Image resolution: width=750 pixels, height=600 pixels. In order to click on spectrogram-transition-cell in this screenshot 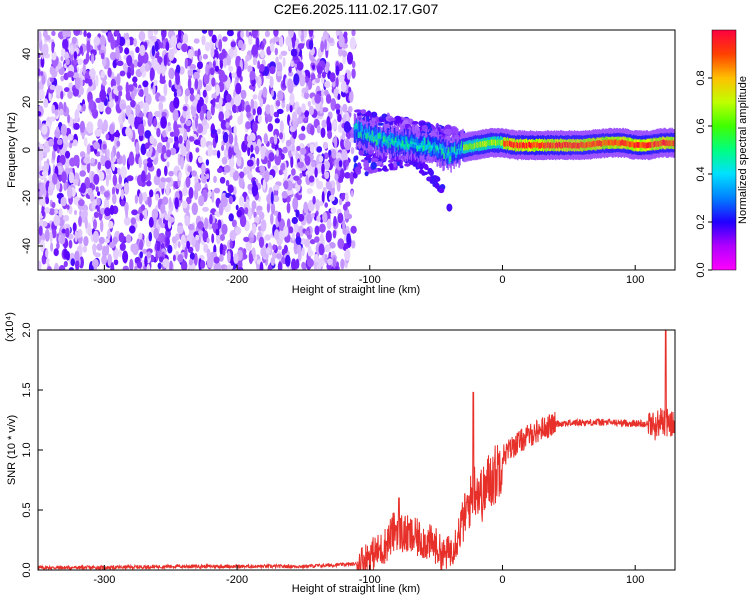, I will do `click(381, 120)`.